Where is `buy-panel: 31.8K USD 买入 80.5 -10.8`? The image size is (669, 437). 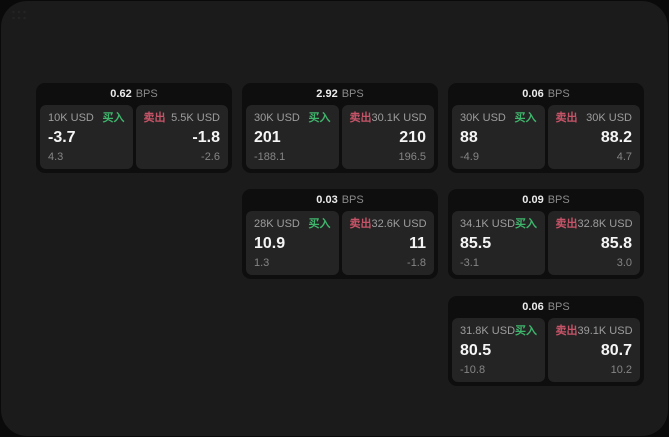 buy-panel: 31.8K USD 买入 80.5 -10.8 is located at coordinates (498, 350).